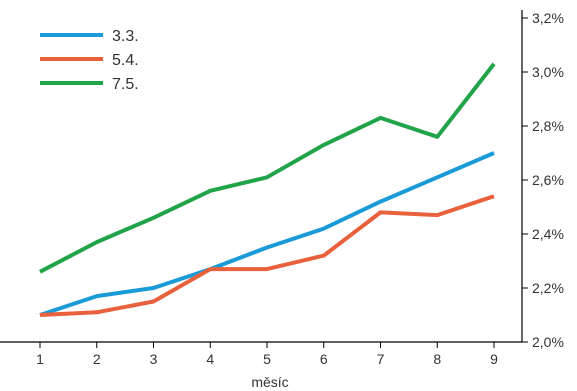 The image size is (577, 391). What do you see at coordinates (548, 126) in the screenshot?
I see `y-tick-label: 2,8%` at bounding box center [548, 126].